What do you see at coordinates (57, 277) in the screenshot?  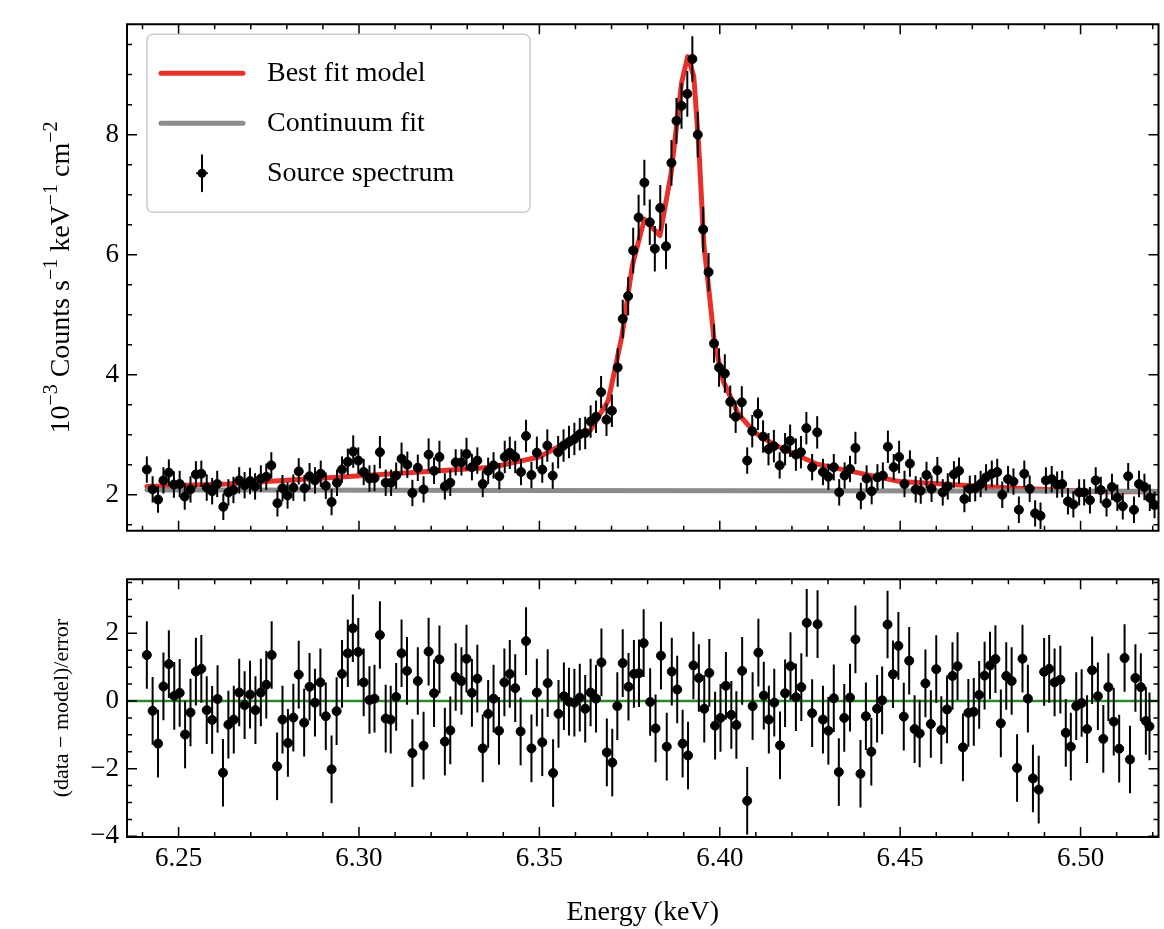 I see `y-axis-title: 10−3 Counts s−1 keV−1 cm−2` at bounding box center [57, 277].